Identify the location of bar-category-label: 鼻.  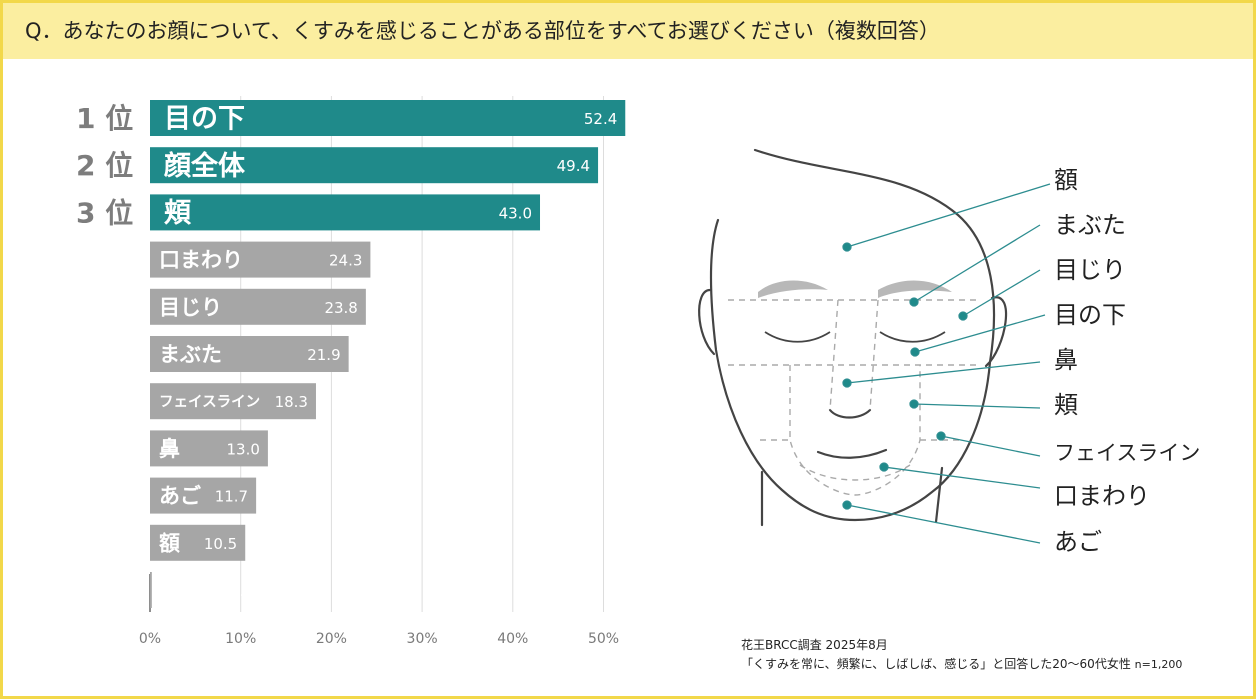
(169, 449).